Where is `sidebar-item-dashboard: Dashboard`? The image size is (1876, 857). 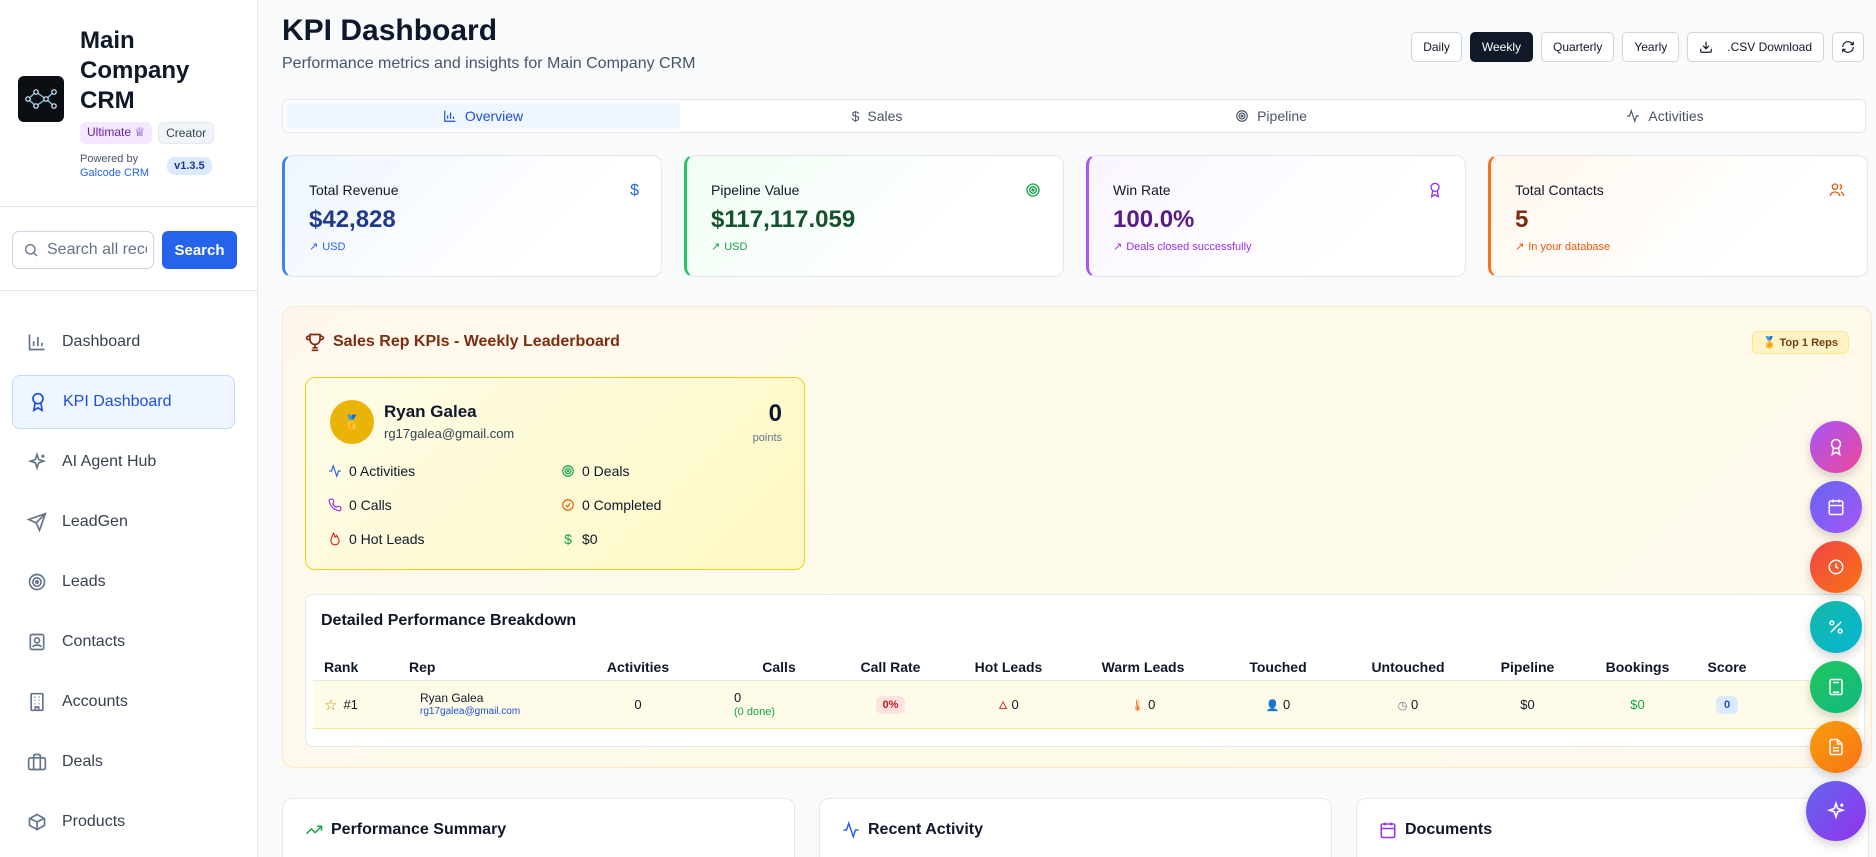 sidebar-item-dashboard: Dashboard is located at coordinates (123, 342).